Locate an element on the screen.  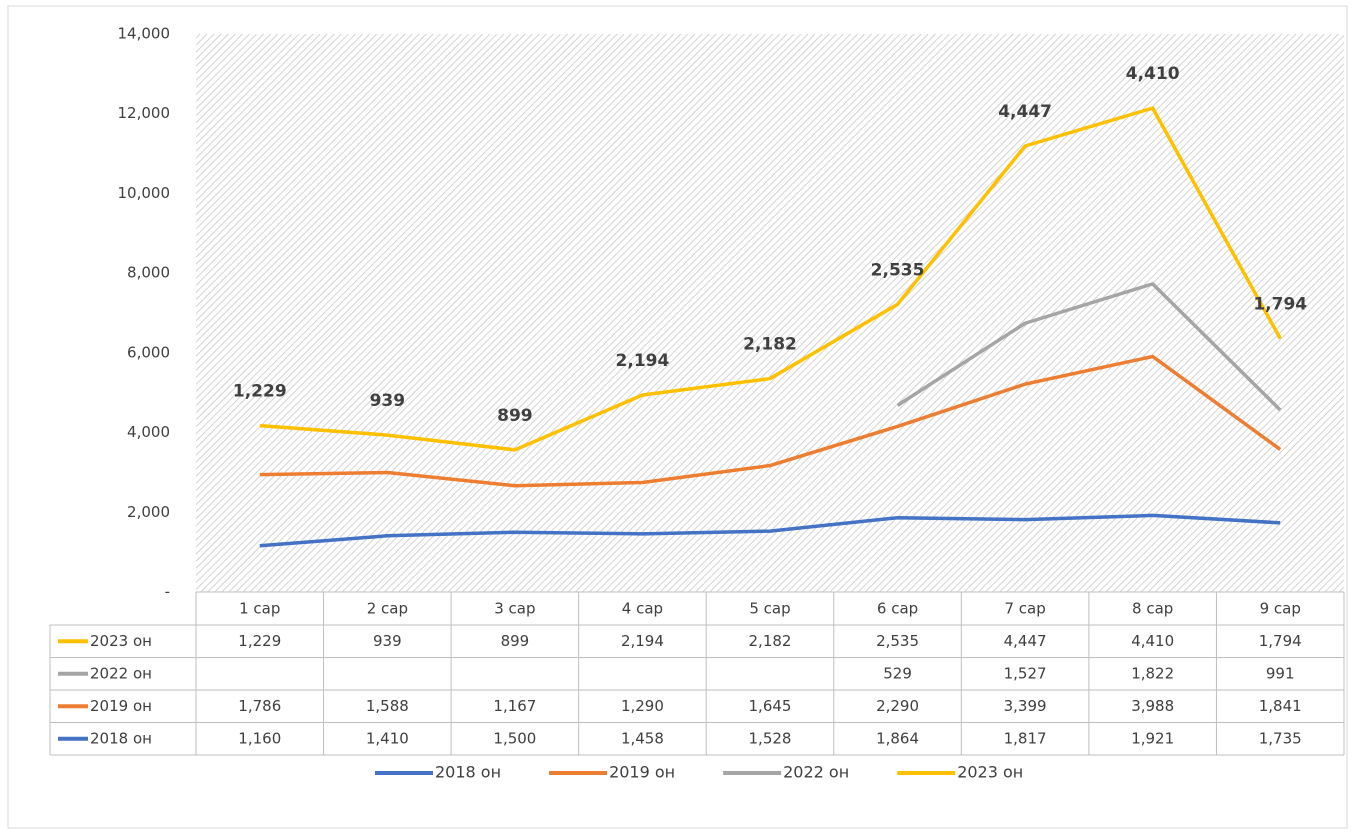
data-label: 2,535 is located at coordinates (898, 270).